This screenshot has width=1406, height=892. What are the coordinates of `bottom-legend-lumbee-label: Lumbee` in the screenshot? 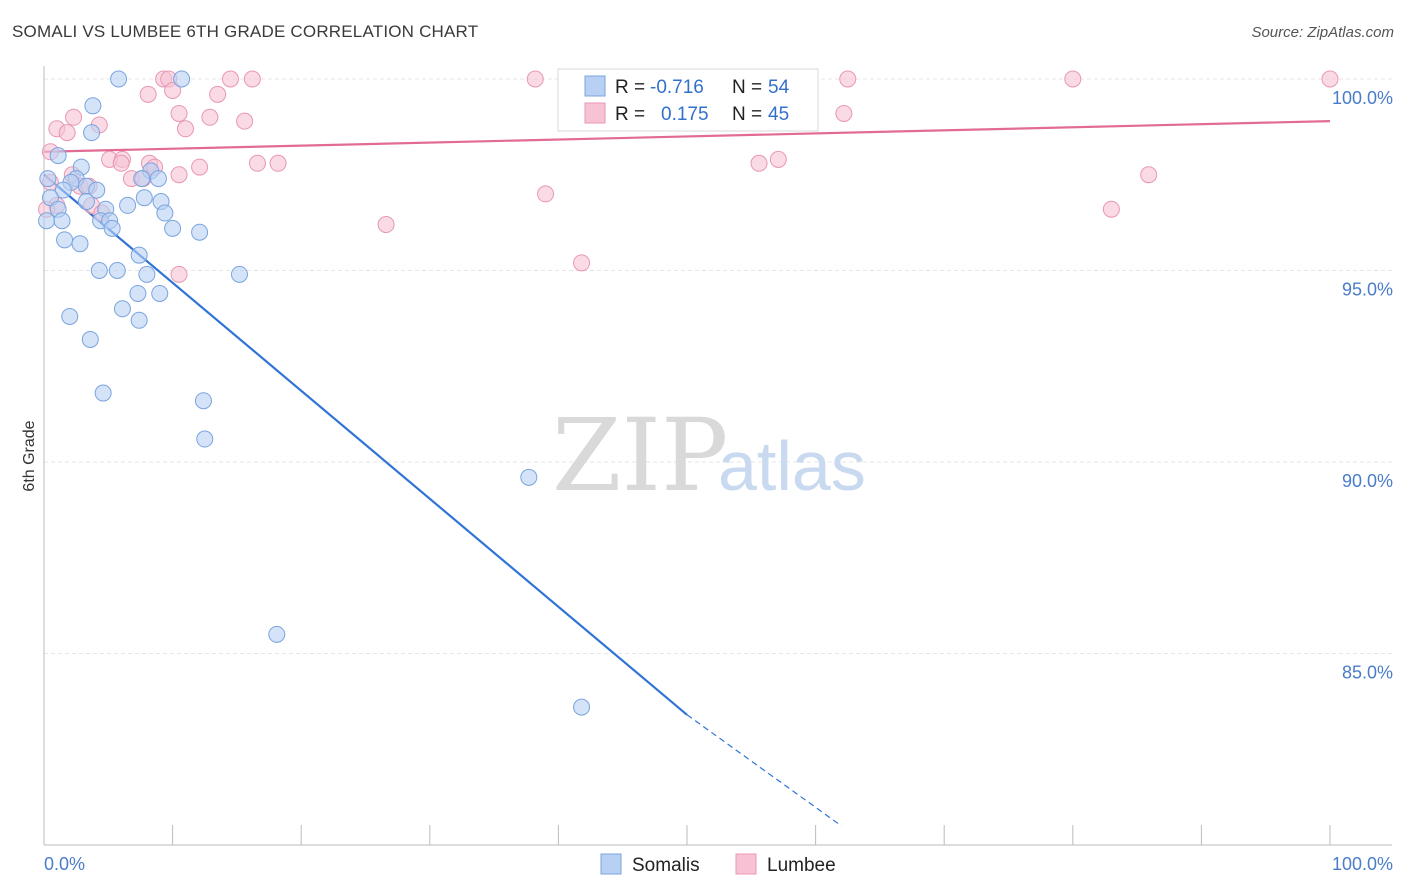 It's located at (801, 865).